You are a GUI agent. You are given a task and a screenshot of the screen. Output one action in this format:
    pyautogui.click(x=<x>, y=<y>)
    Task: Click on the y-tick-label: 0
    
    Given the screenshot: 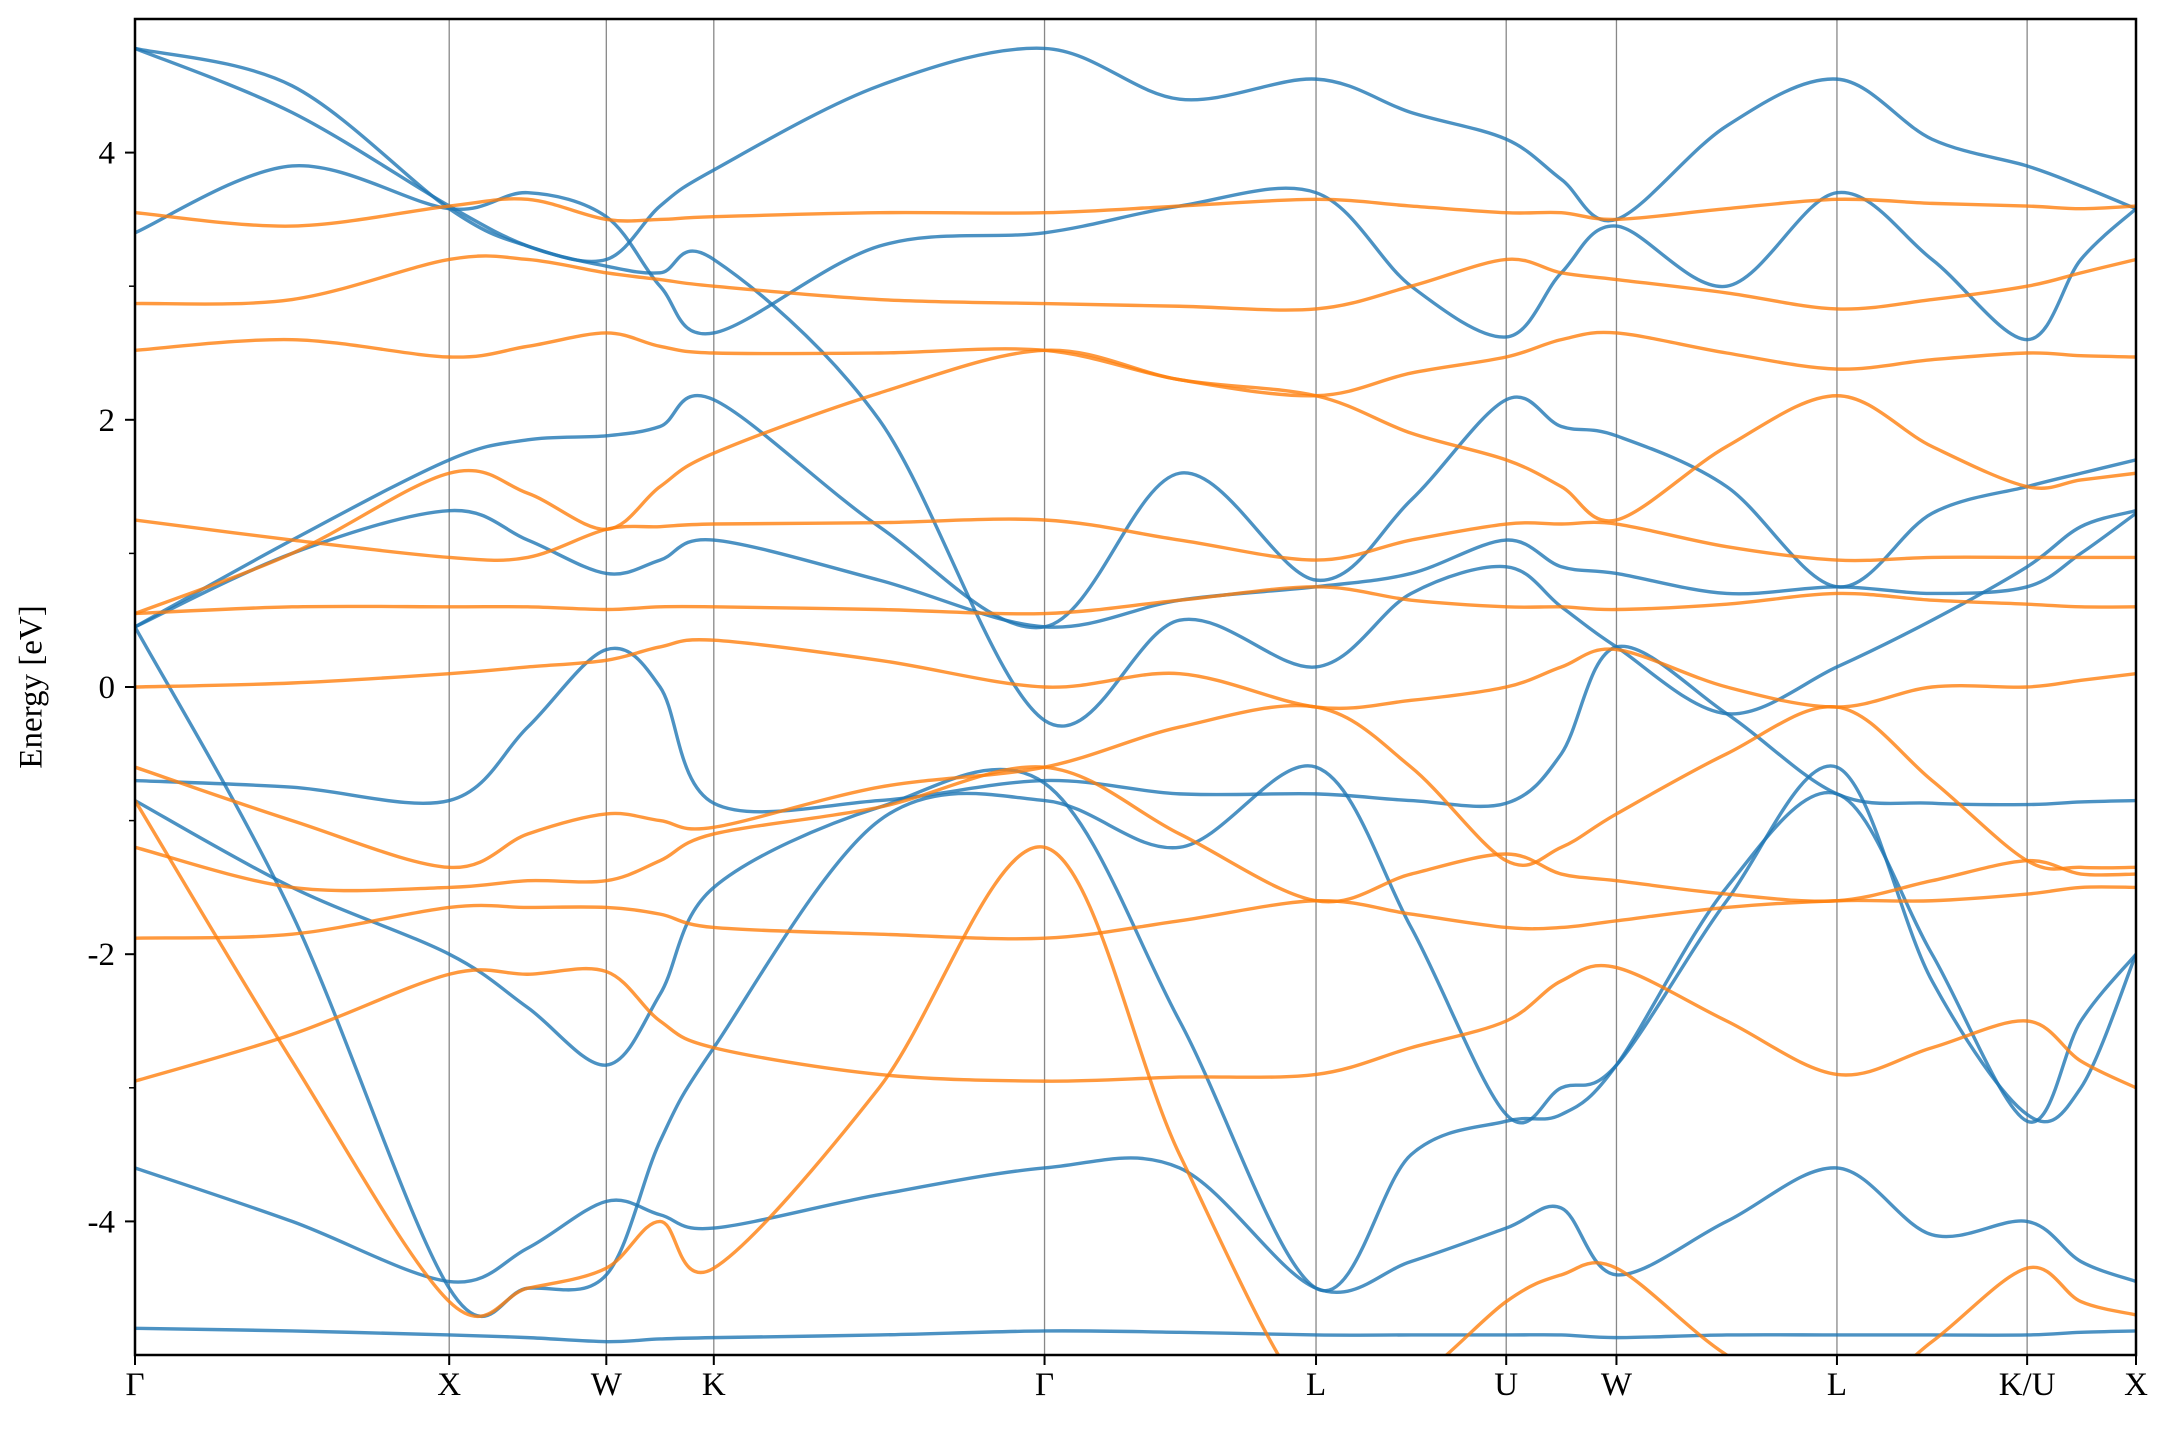 What is the action you would take?
    pyautogui.click(x=107, y=688)
    